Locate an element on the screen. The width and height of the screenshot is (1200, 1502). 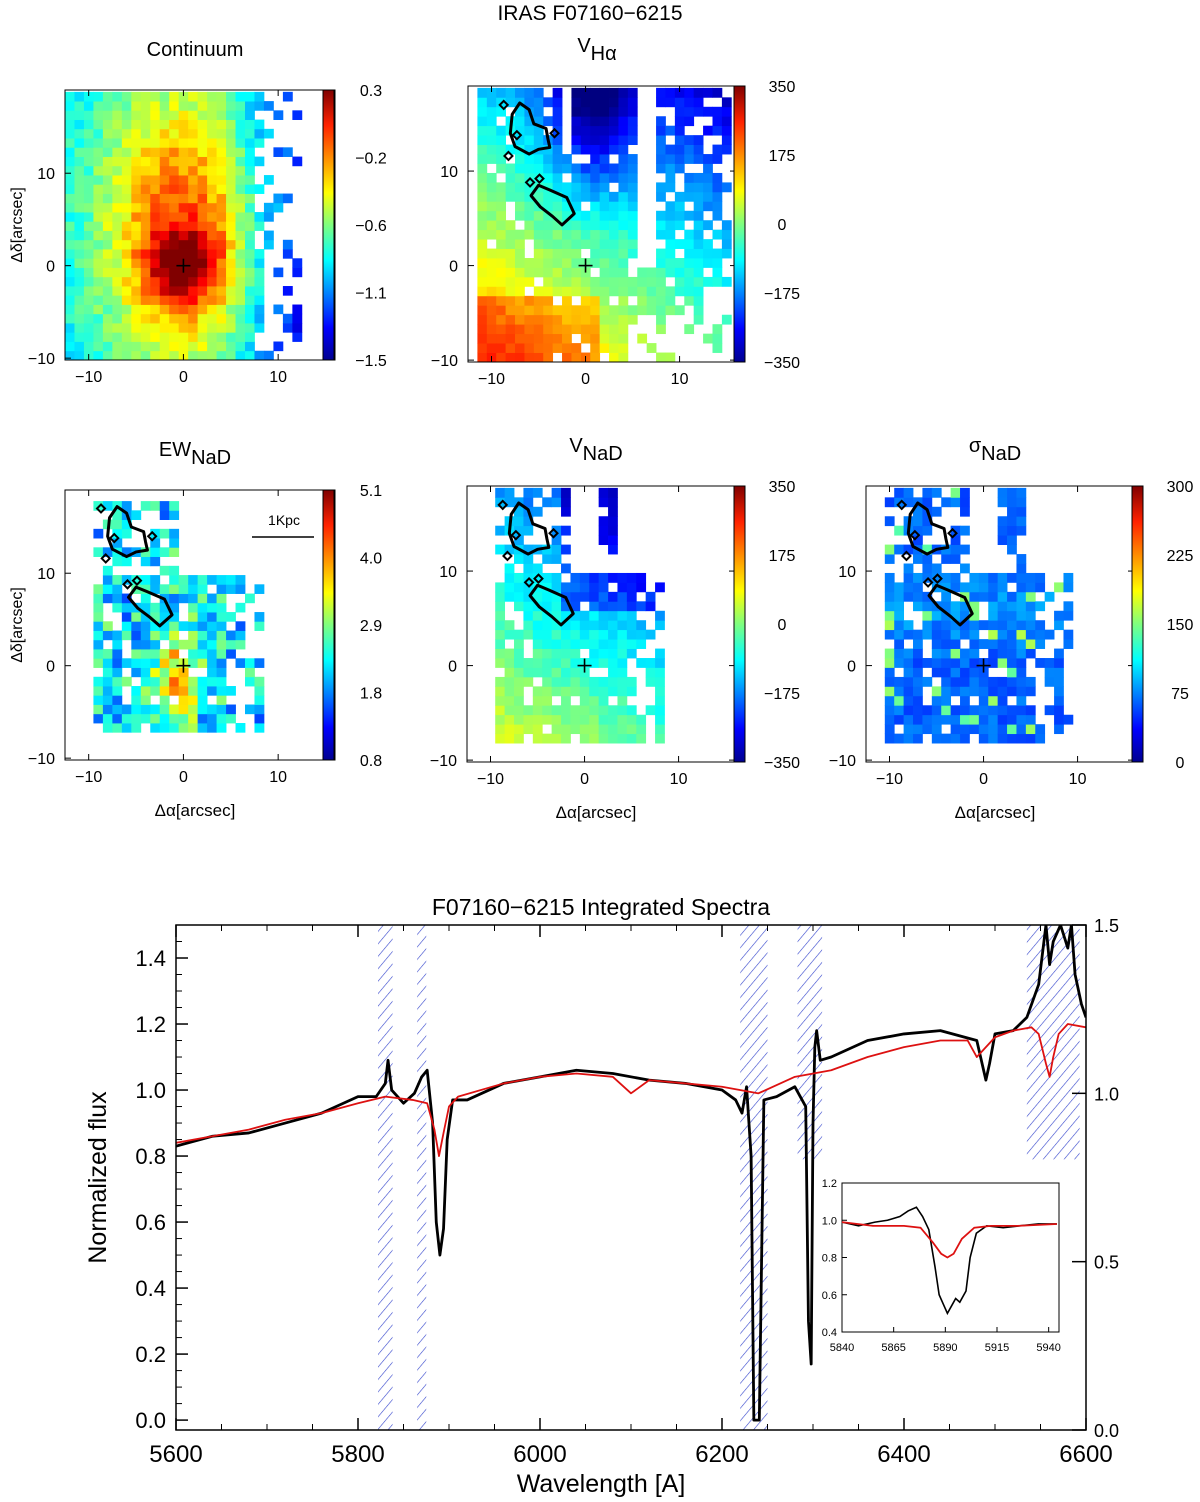
colorbar-label: 350 is located at coordinates (782, 87).